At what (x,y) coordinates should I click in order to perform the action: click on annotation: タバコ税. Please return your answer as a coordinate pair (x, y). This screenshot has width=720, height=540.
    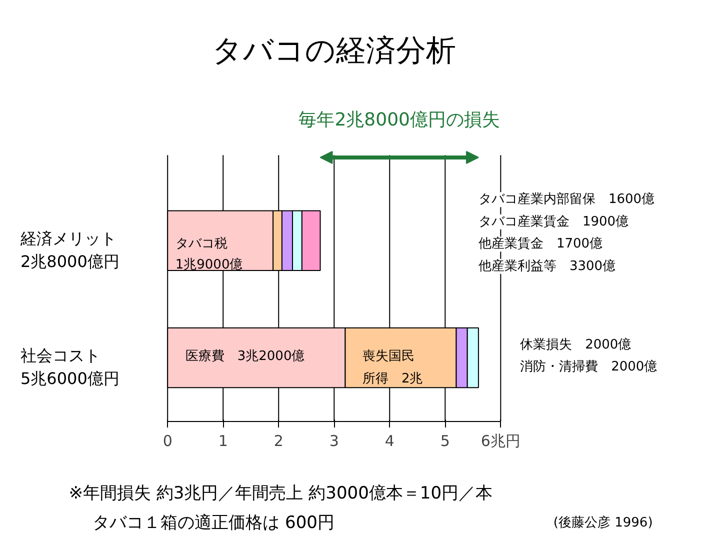
    Looking at the image, I should click on (201, 244).